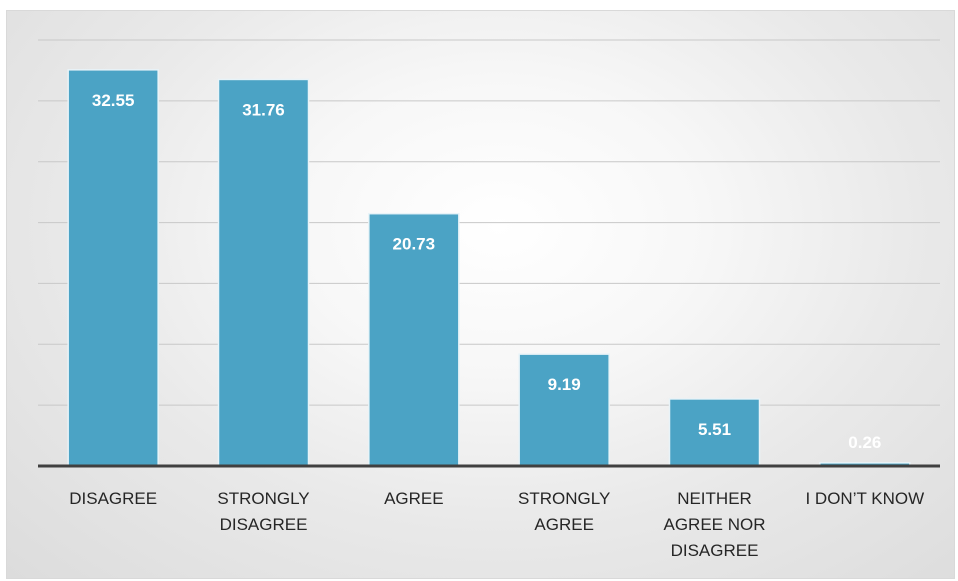 The height and width of the screenshot is (581, 958). What do you see at coordinates (113, 498) in the screenshot?
I see `x-tick-label: DISAGREE` at bounding box center [113, 498].